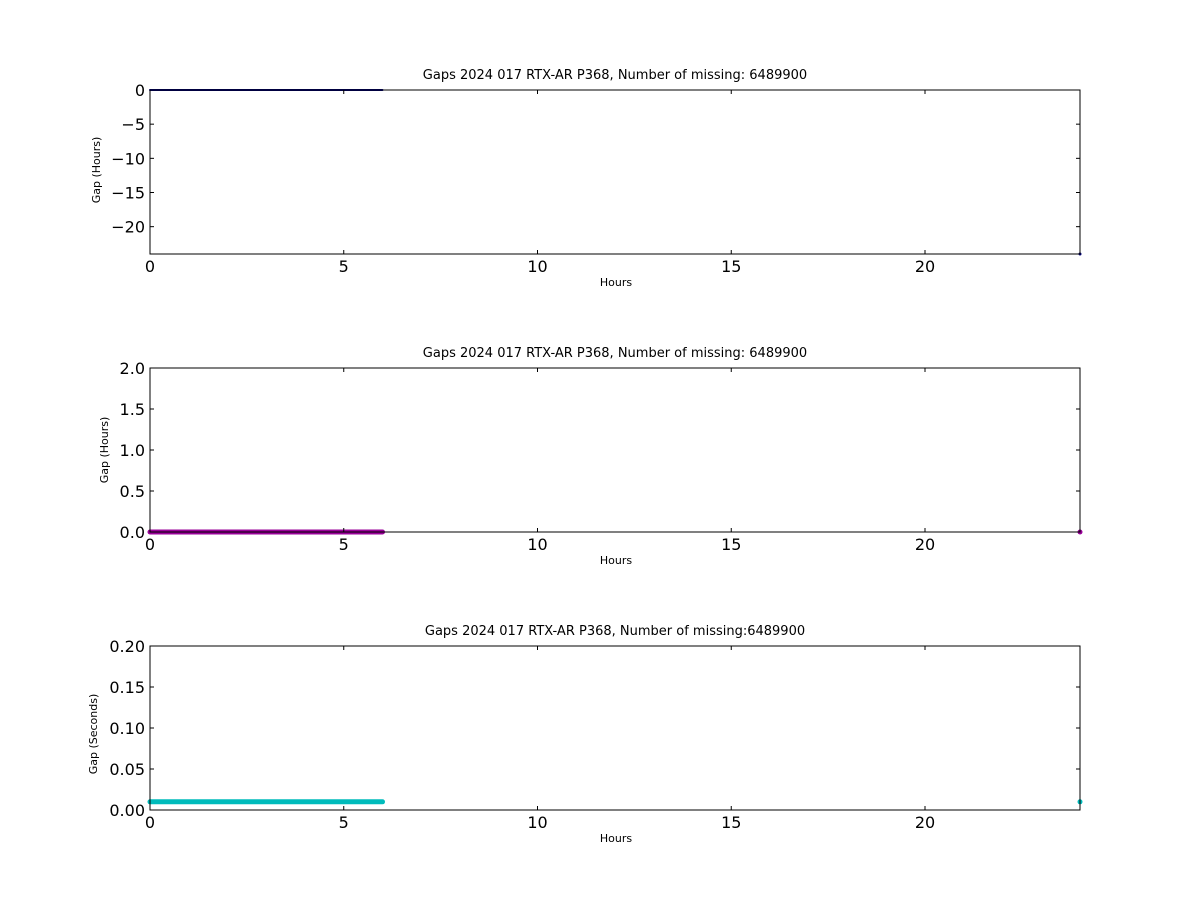 This screenshot has width=1200, height=900. Describe the element at coordinates (93, 734) in the screenshot. I see `y-axis-label: Gap (Seconds)` at that location.